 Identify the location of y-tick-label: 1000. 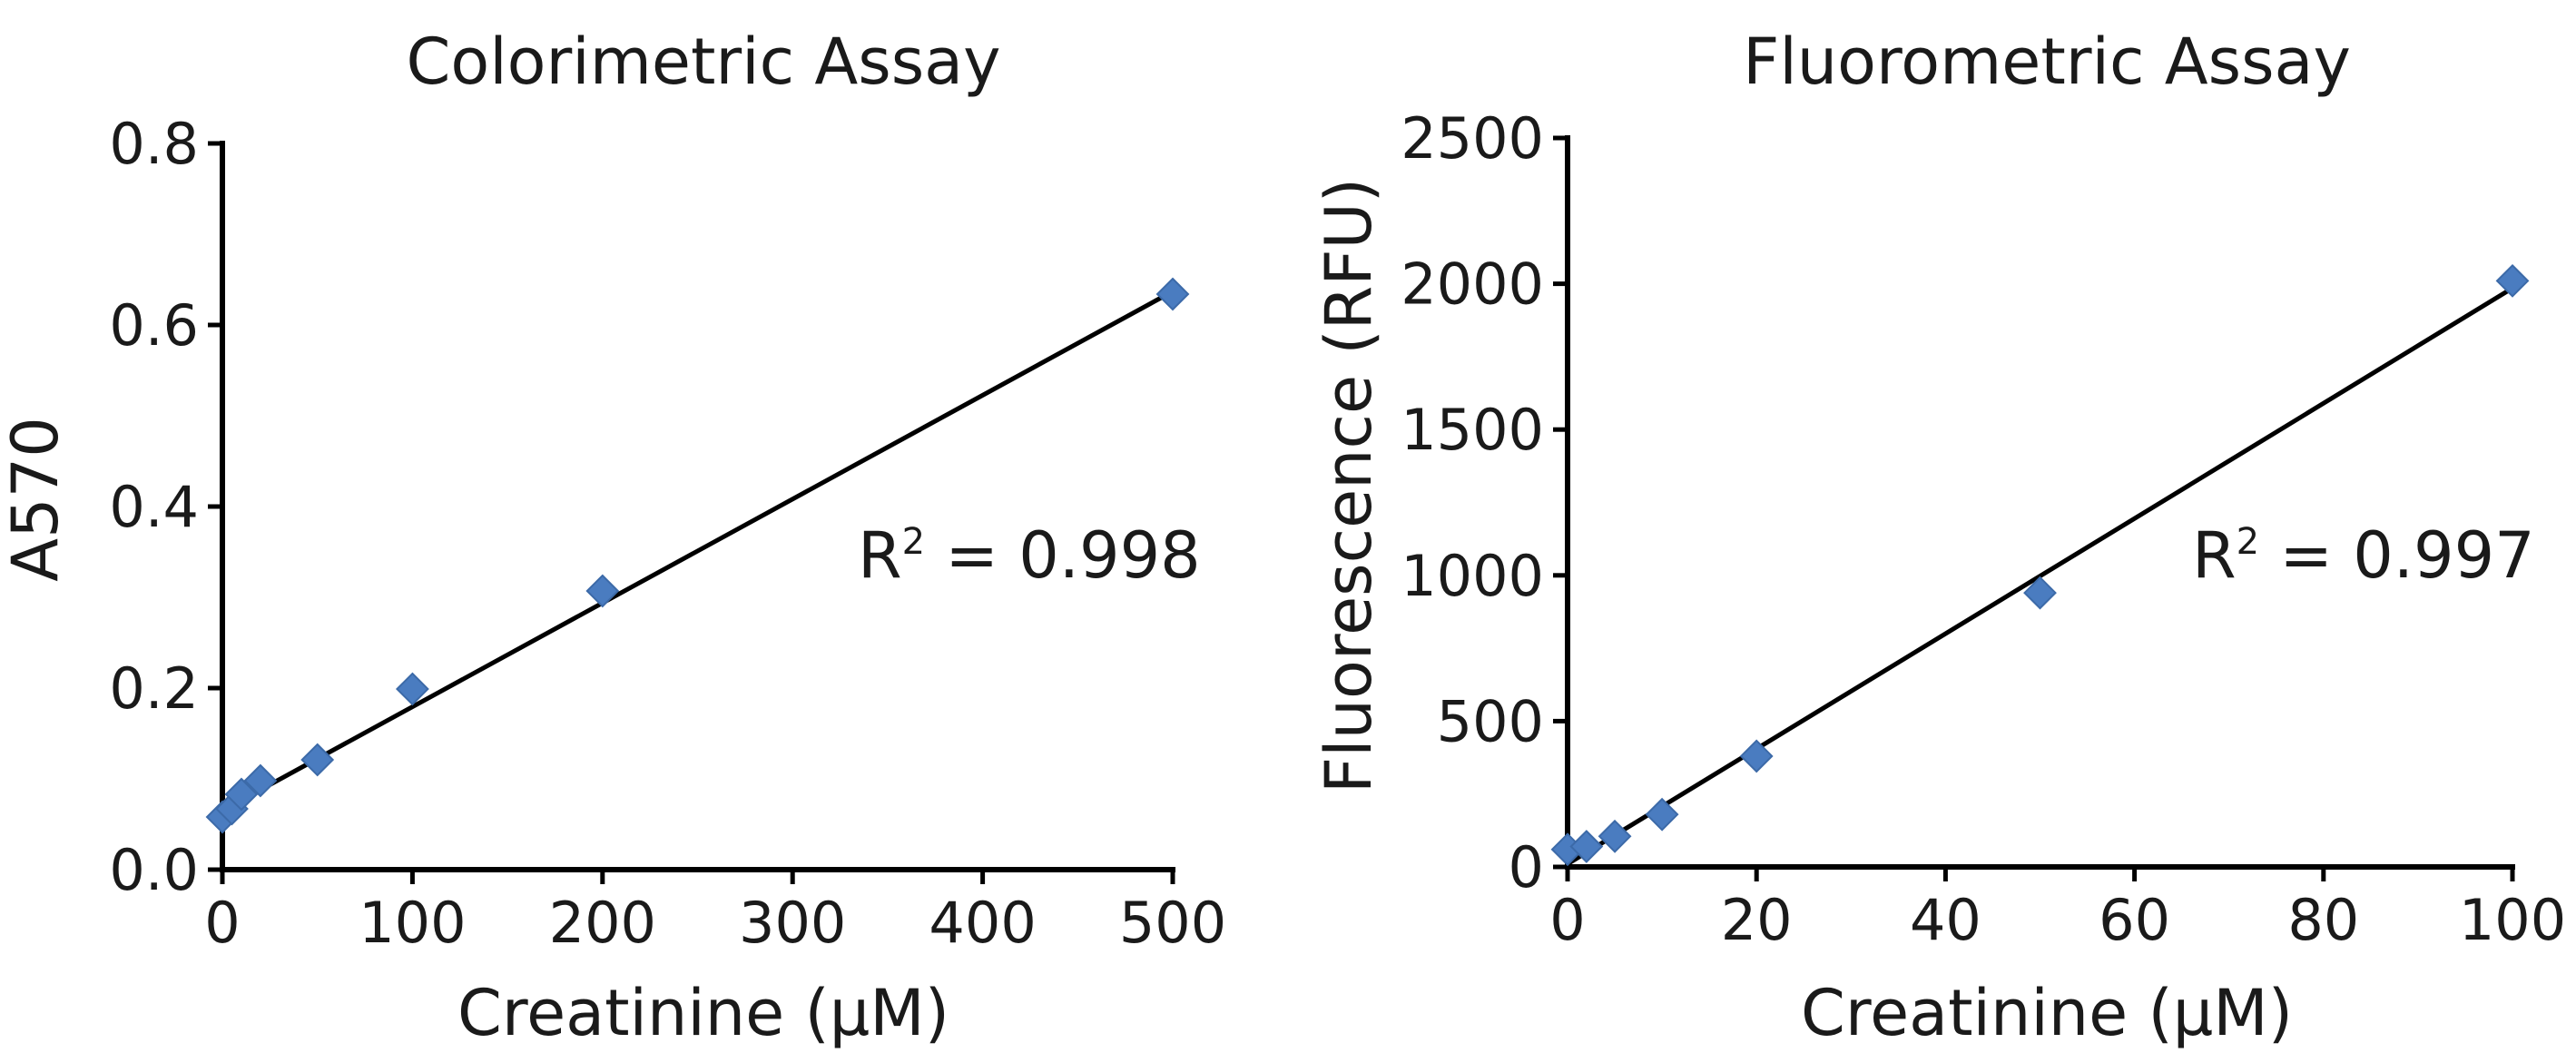
(1472, 576).